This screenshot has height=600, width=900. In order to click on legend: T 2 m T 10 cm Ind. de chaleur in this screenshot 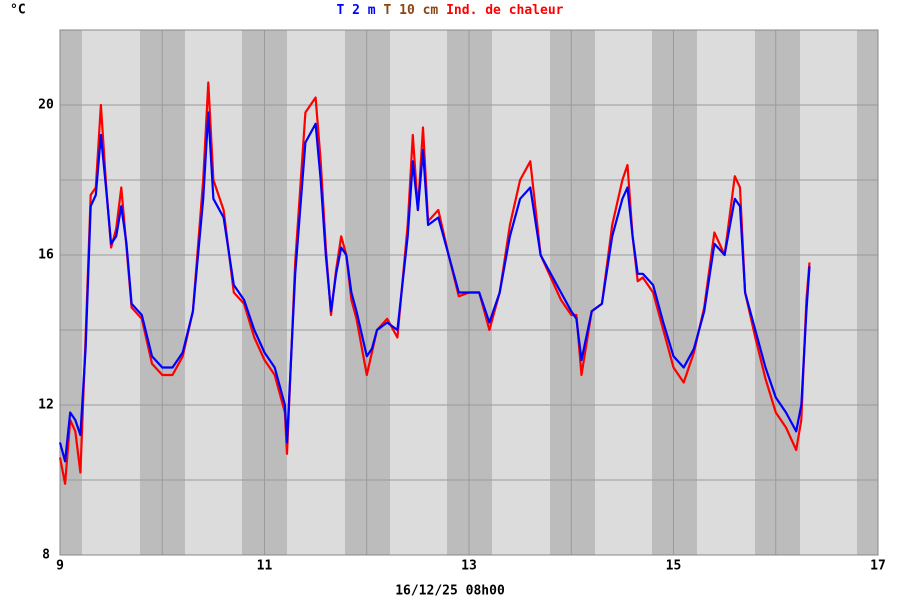, I will do `click(450, 10)`.